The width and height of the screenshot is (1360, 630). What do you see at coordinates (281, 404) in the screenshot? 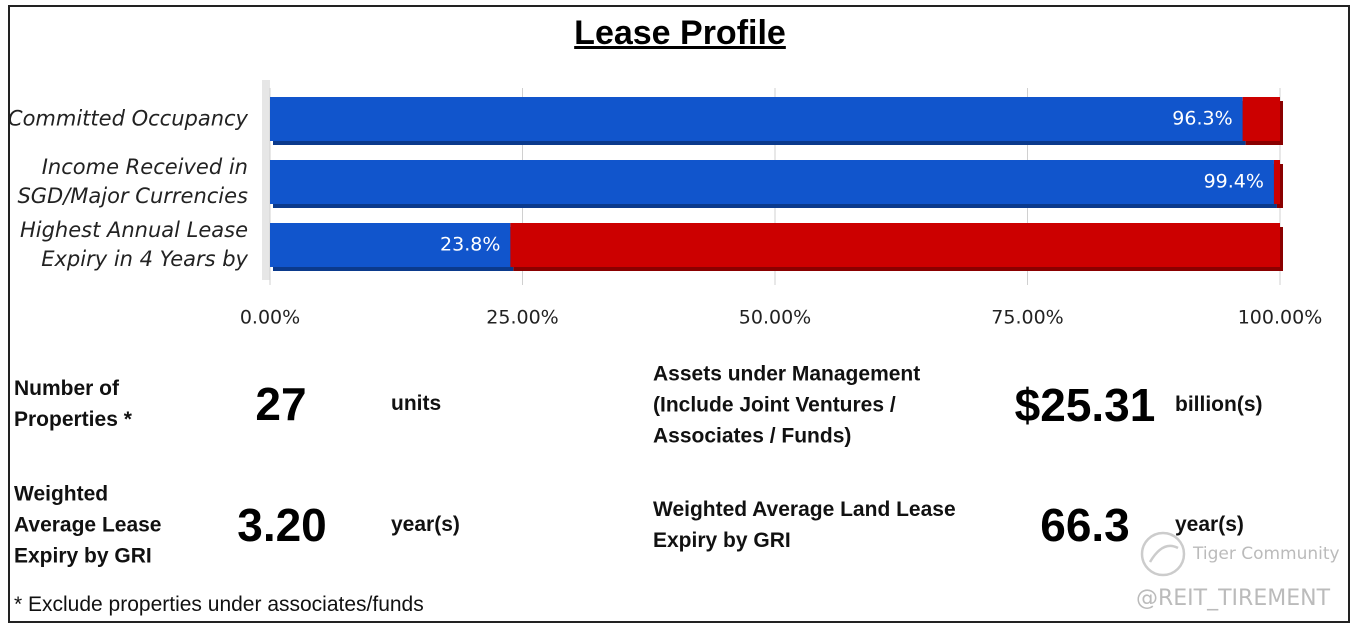
I see `stat-value: 27` at bounding box center [281, 404].